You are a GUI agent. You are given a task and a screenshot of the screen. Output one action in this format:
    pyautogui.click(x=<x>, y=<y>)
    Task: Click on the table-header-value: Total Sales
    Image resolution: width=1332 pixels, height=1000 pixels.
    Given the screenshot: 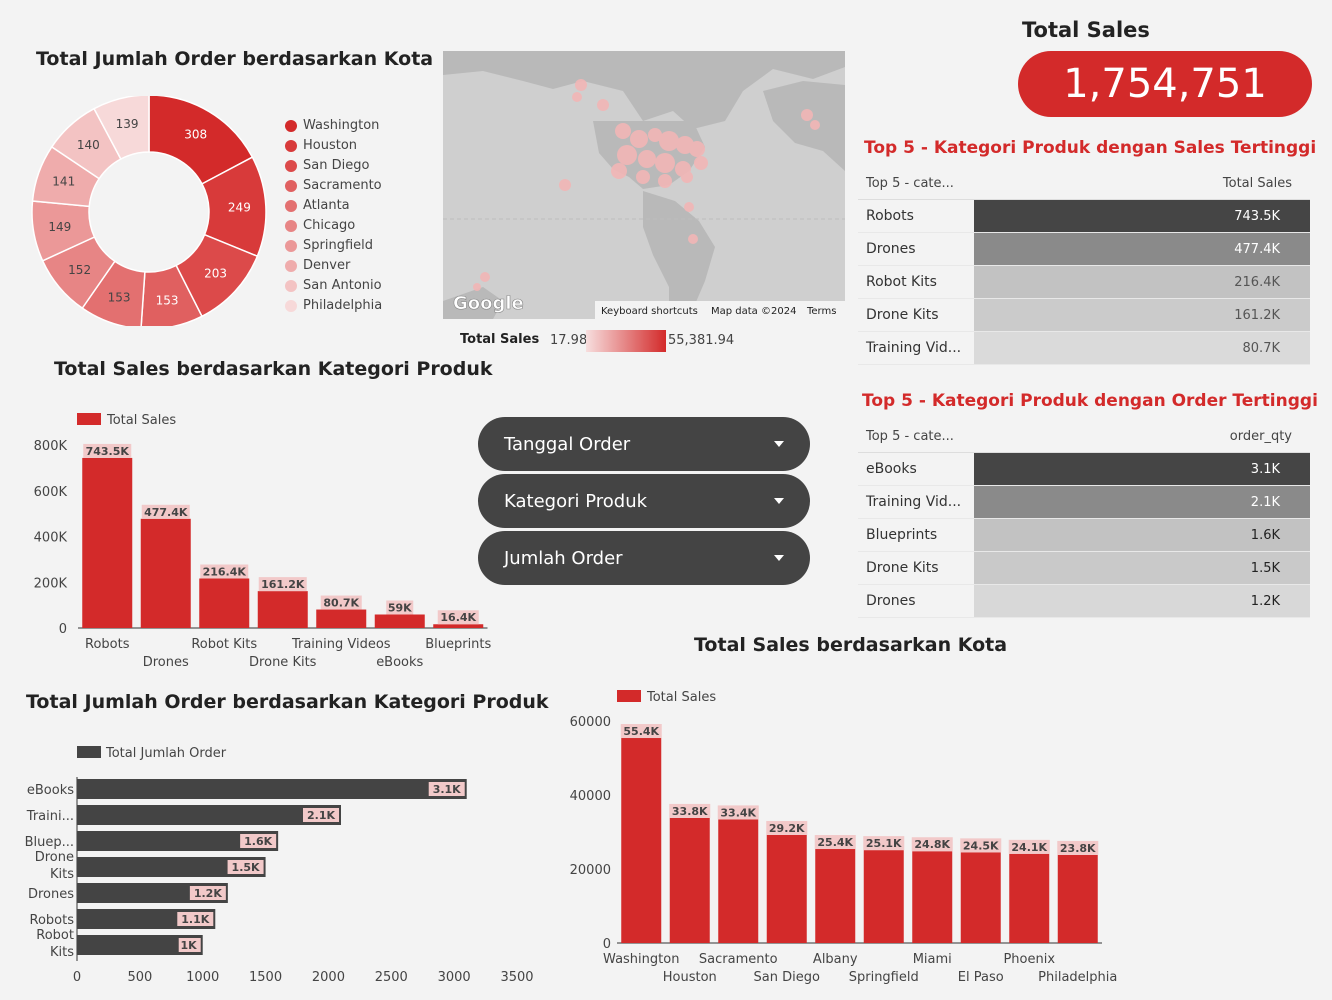 What is the action you would take?
    pyautogui.click(x=1257, y=183)
    